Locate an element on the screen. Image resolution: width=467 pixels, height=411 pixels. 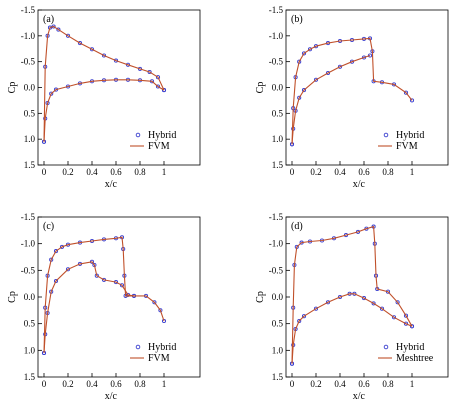
y-tick-label: 1.5 is located at coordinates (30, 165).